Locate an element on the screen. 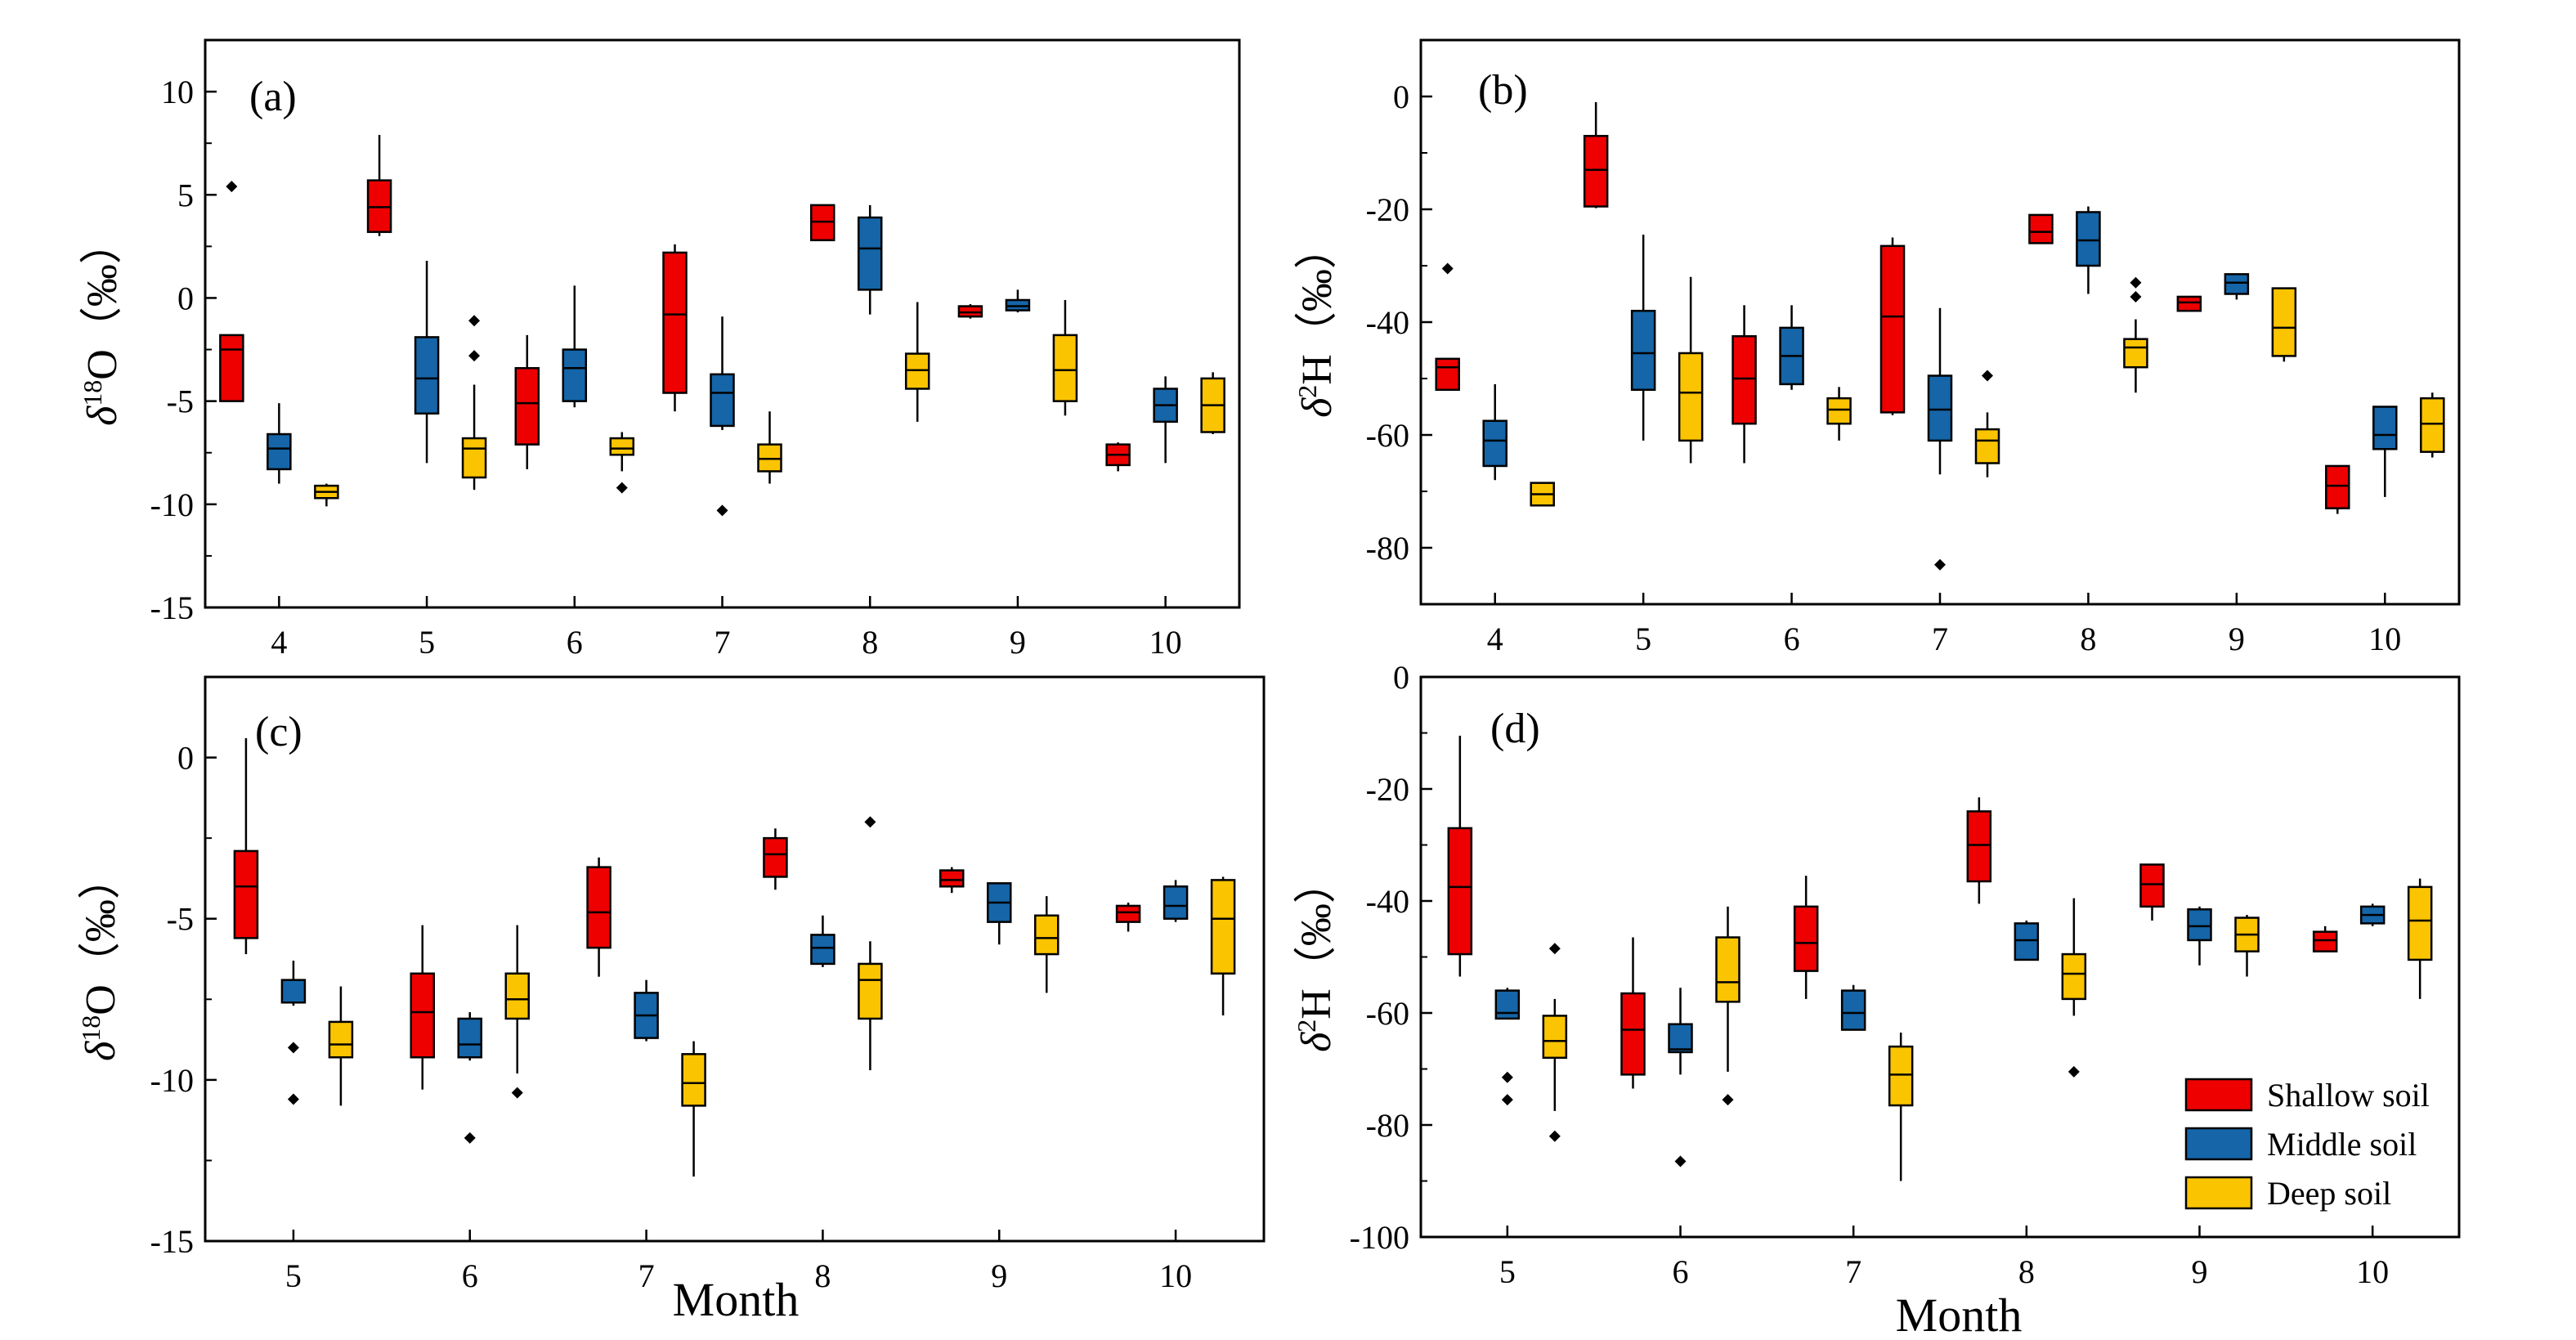 This screenshot has height=1340, width=2576. y-tick-label: 0 is located at coordinates (1401, 96).